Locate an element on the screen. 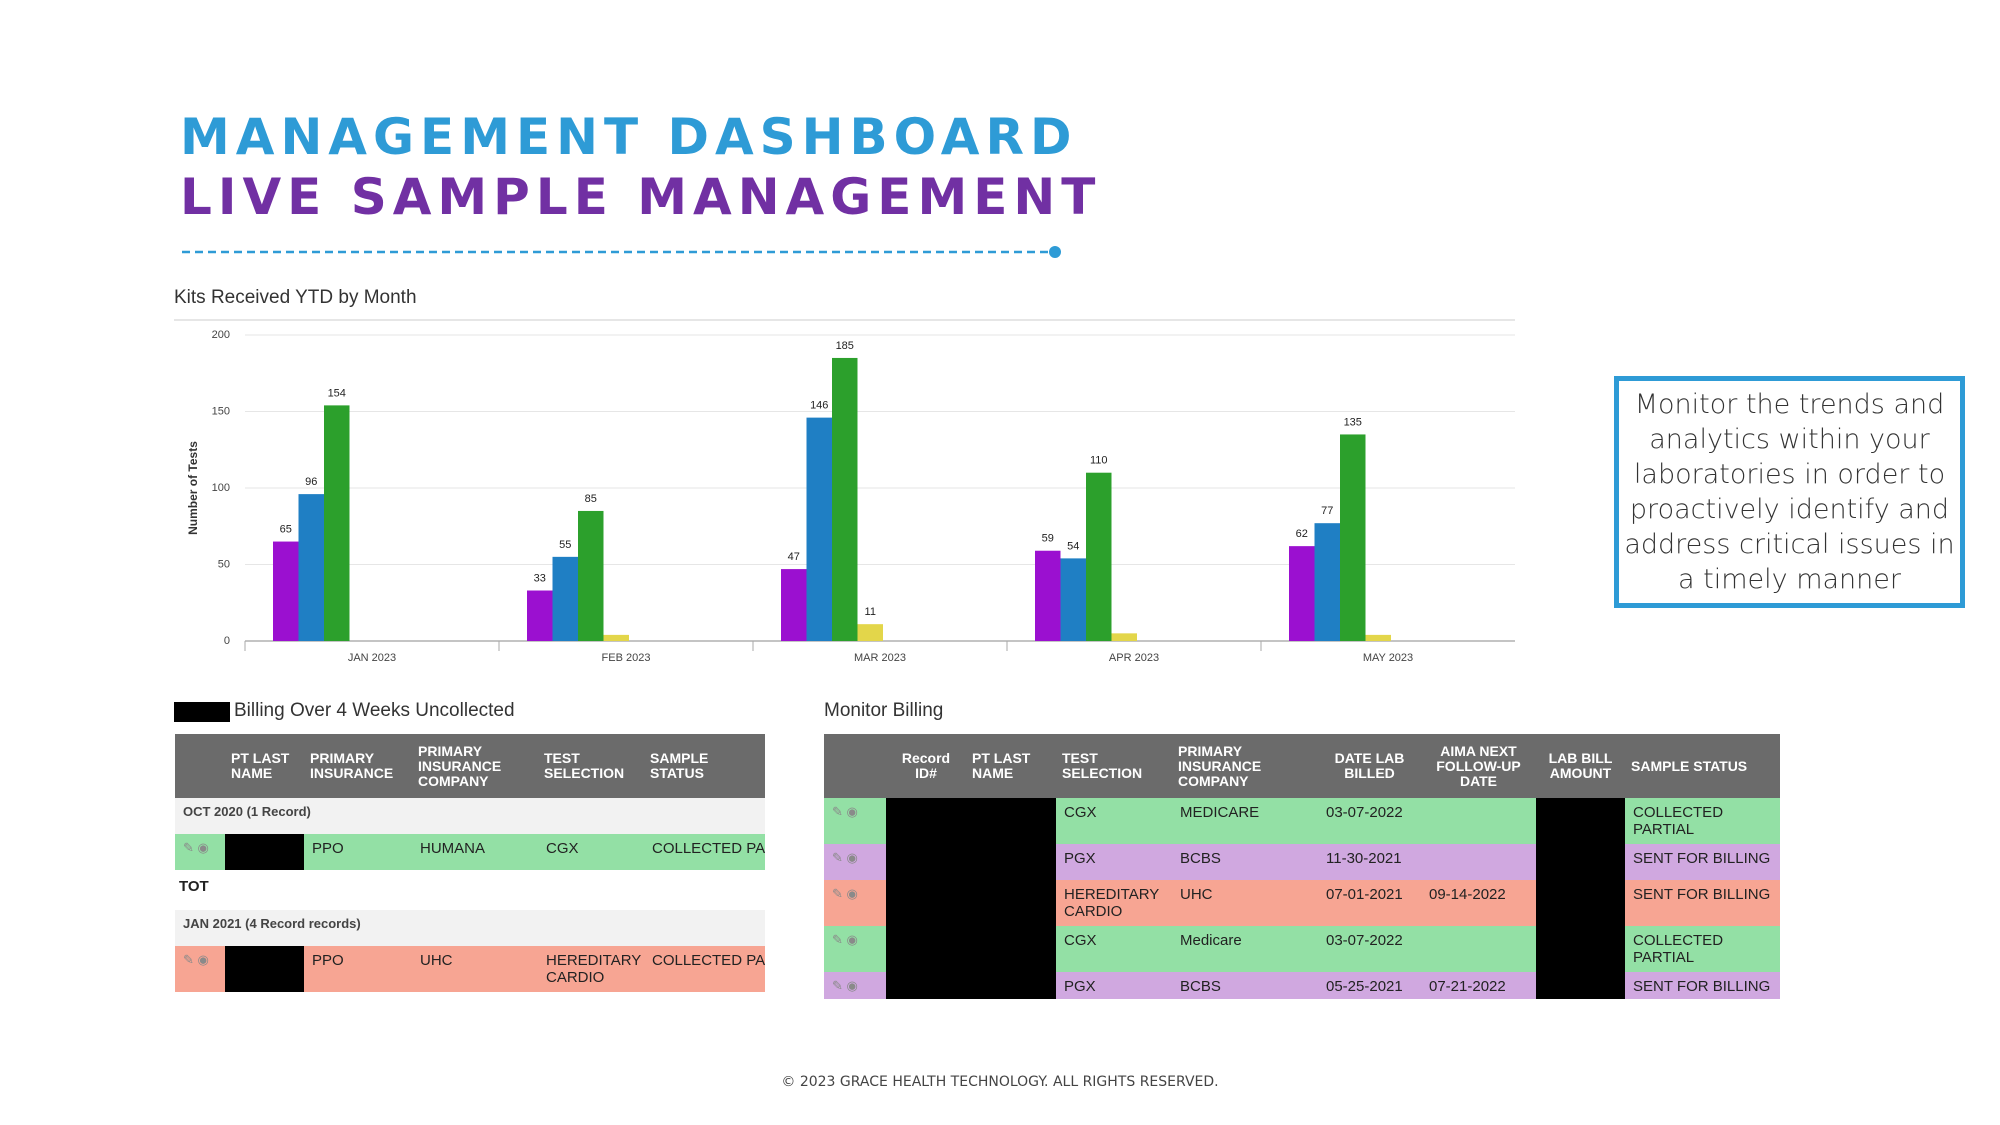 Image resolution: width=2000 pixels, height=1125 pixels. data-label: 154 is located at coordinates (337, 393).